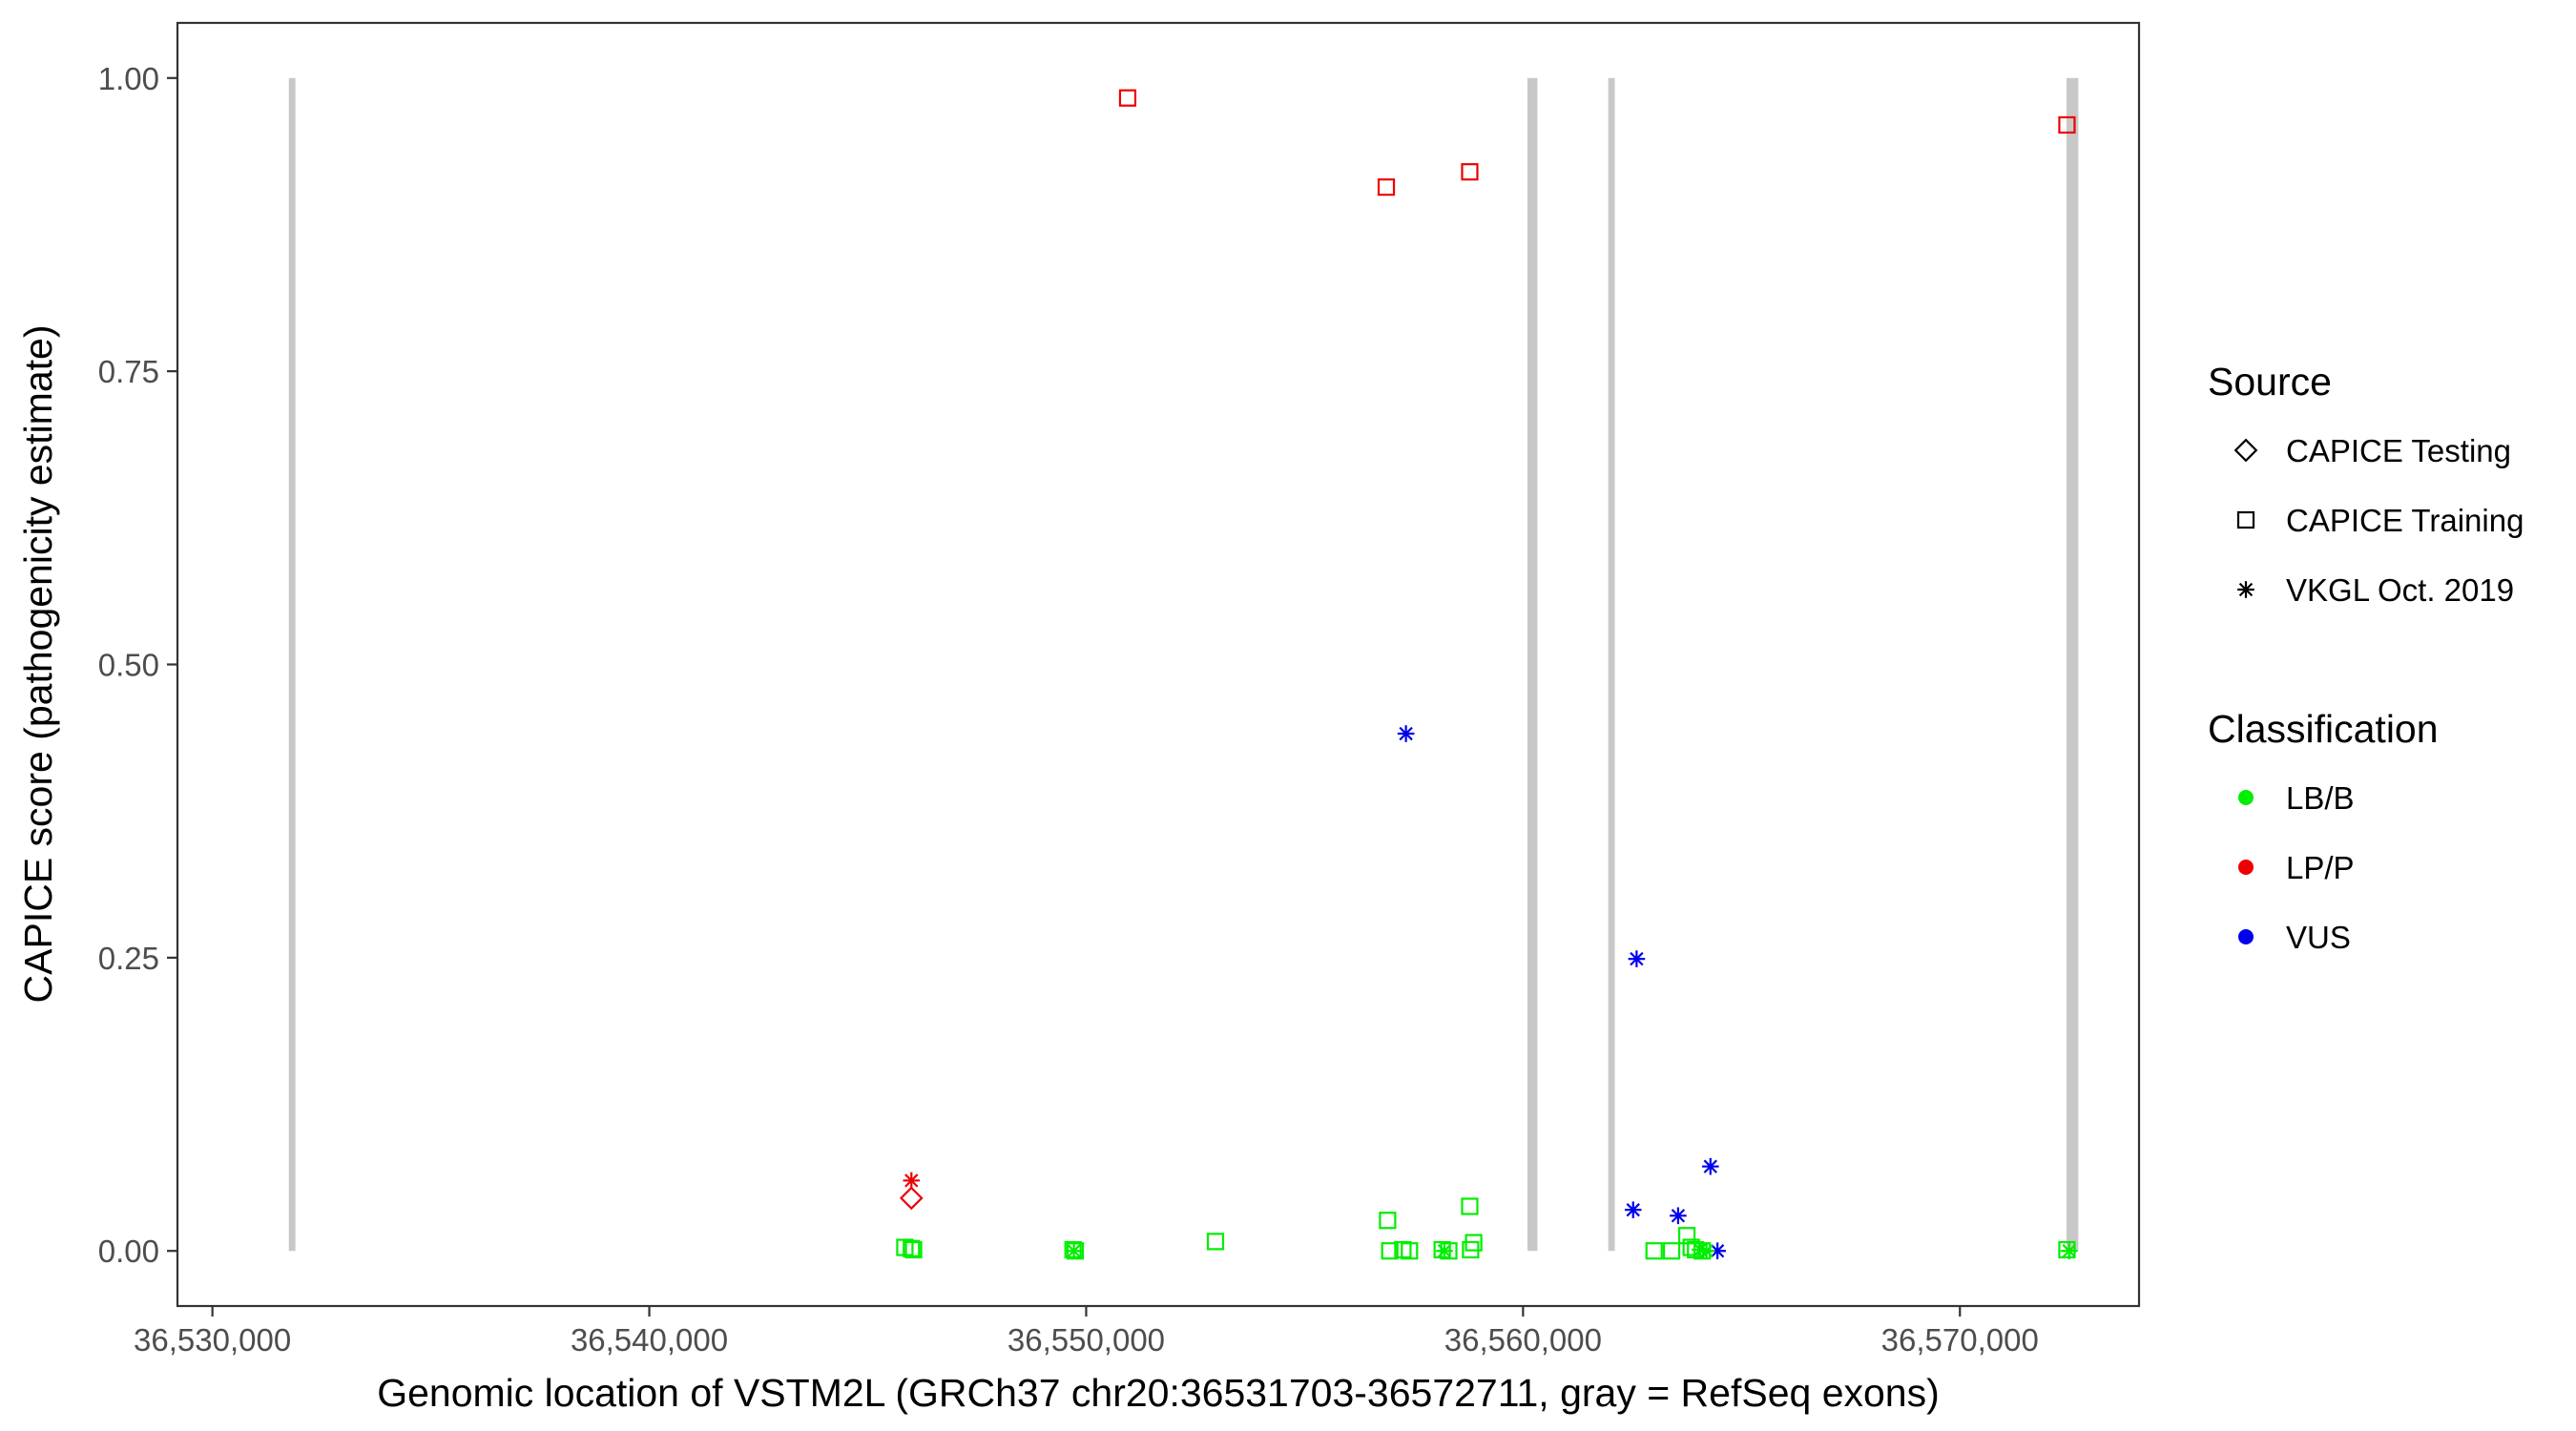 Image resolution: width=2576 pixels, height=1431 pixels. What do you see at coordinates (2320, 798) in the screenshot?
I see `legend-classification-label: LB/B` at bounding box center [2320, 798].